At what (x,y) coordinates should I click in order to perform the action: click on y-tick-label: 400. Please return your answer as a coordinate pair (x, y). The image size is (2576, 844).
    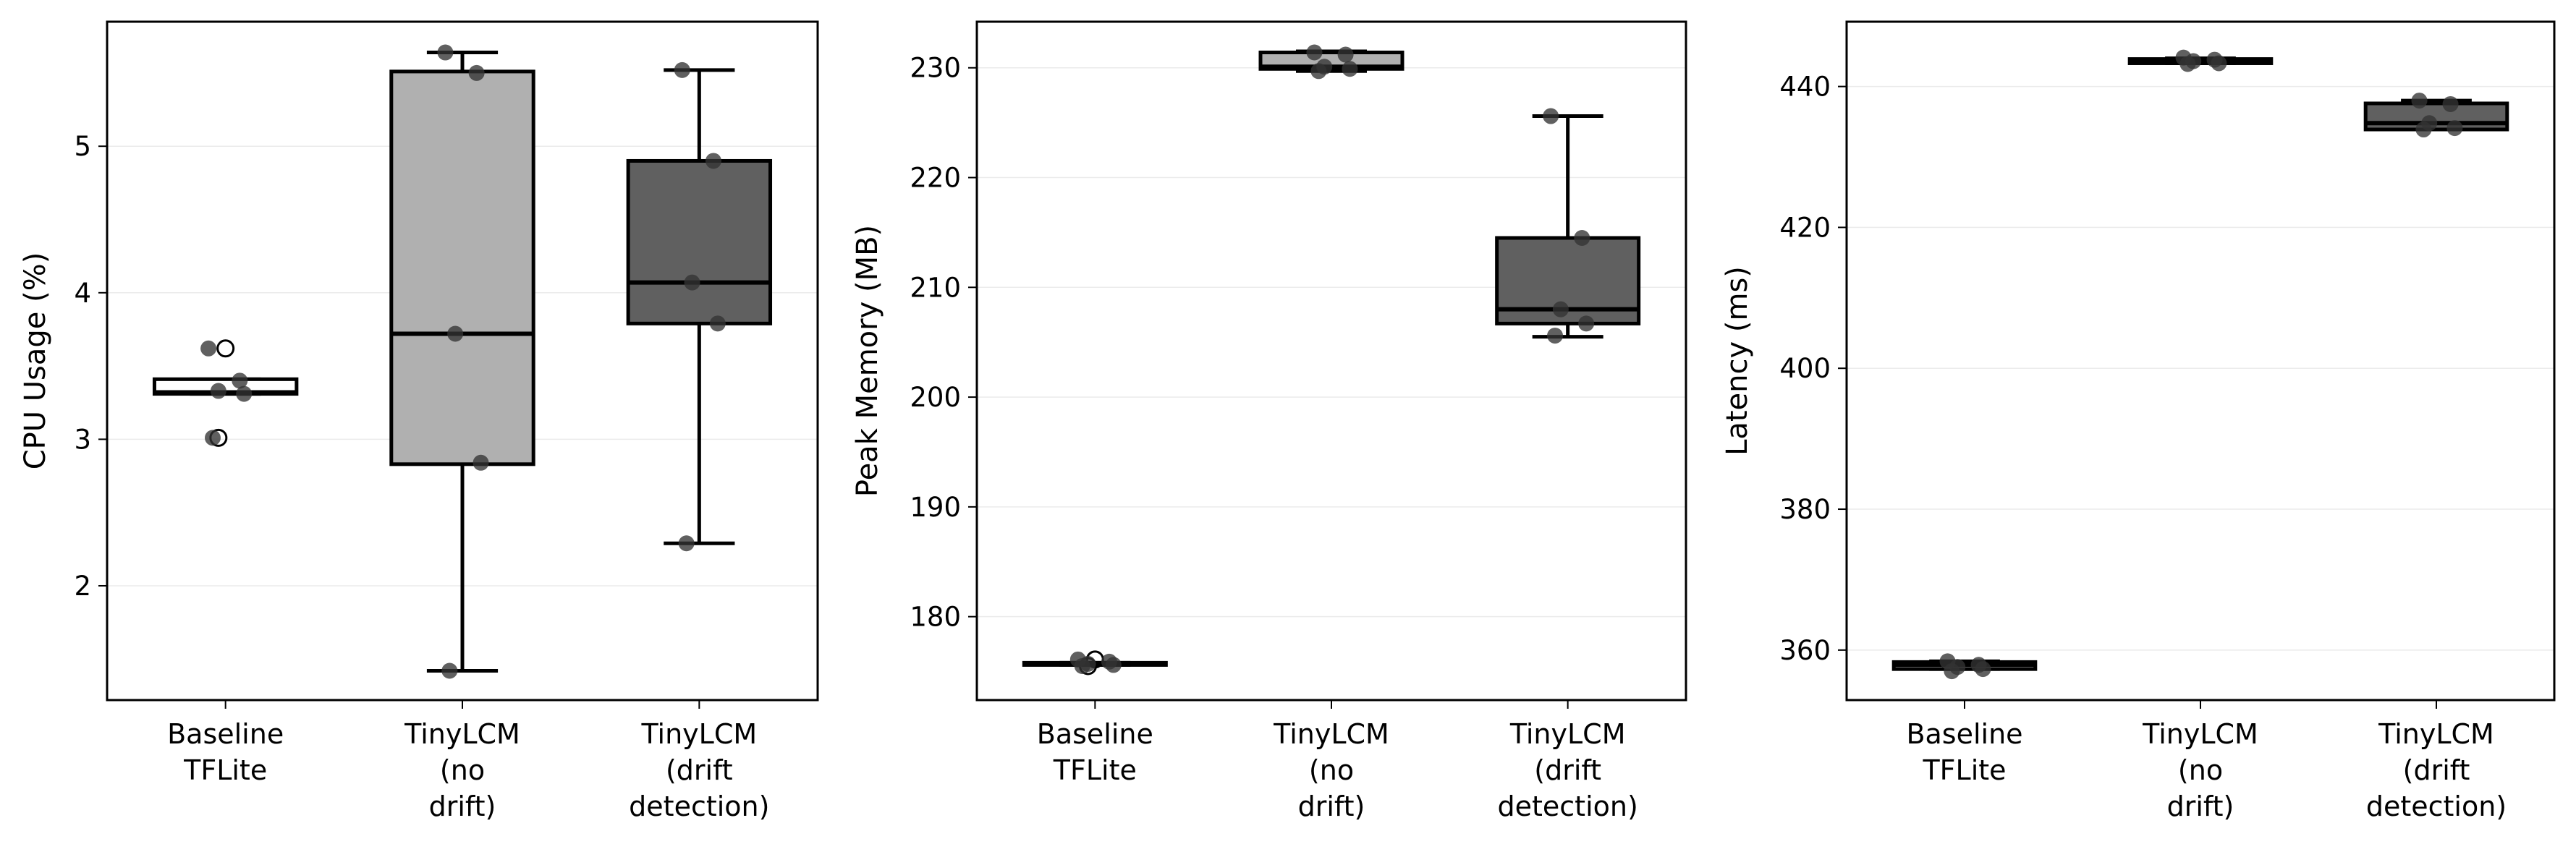
    Looking at the image, I should click on (1805, 368).